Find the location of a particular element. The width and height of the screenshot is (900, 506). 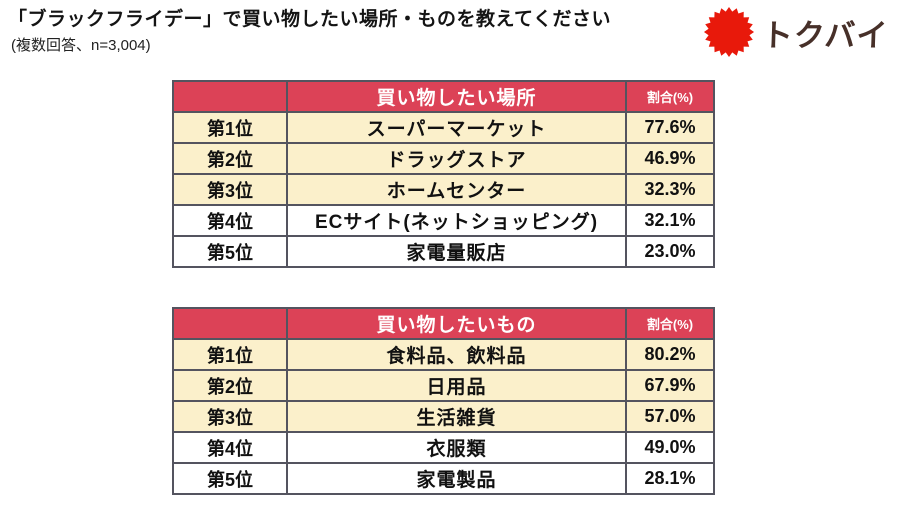

value-cell: 32.3% is located at coordinates (670, 189).